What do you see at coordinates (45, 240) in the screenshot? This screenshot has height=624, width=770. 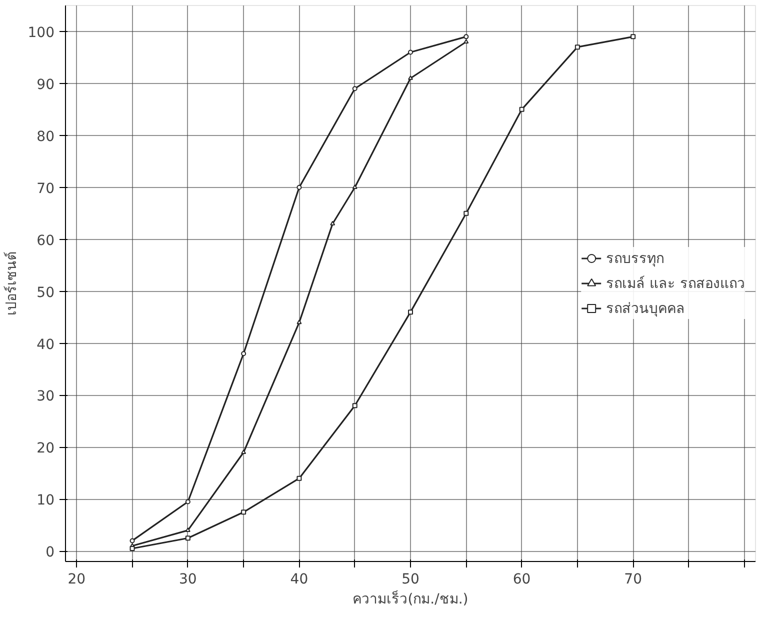 I see `y-tick-label: 60` at bounding box center [45, 240].